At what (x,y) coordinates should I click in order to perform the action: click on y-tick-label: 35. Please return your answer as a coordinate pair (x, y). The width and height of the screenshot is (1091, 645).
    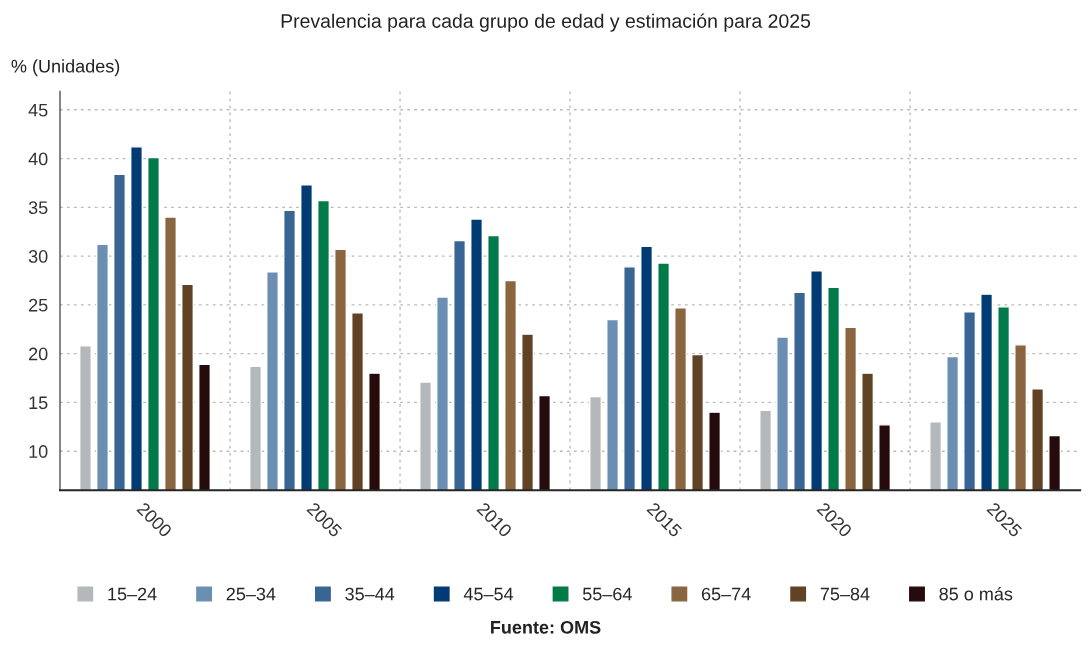
    Looking at the image, I should click on (38, 208).